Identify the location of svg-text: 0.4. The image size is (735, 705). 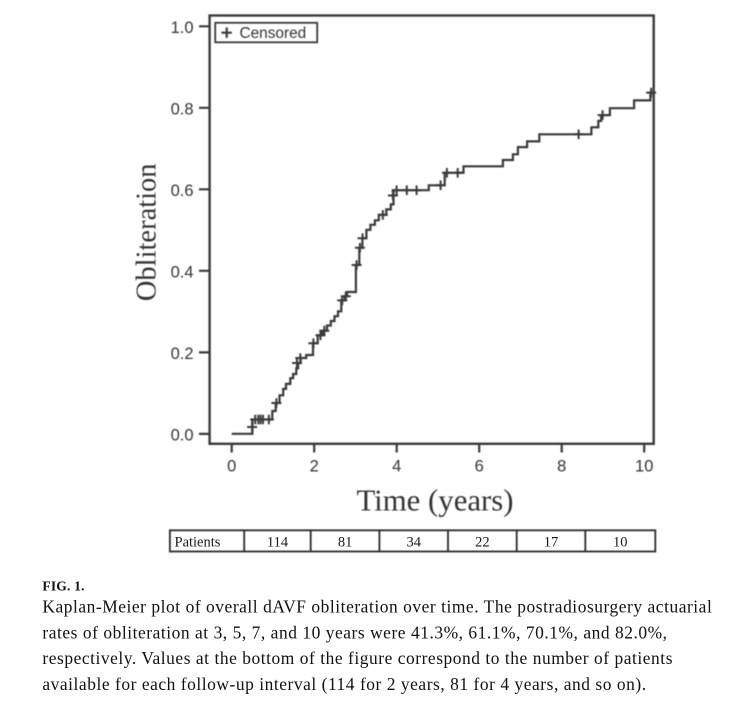
(182, 273).